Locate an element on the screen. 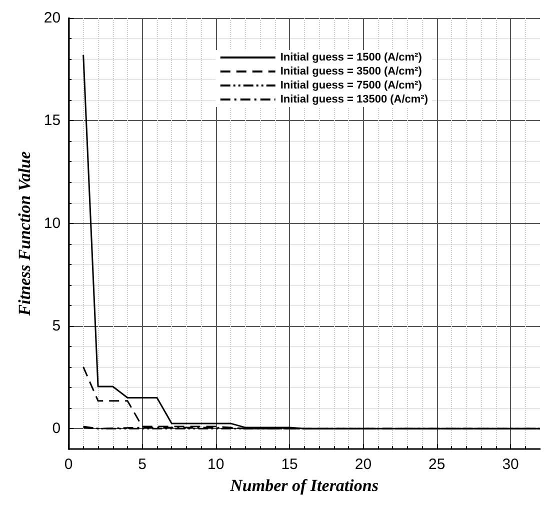 The width and height of the screenshot is (550, 507). x-axis-title: Number of Iterations is located at coordinates (304, 485).